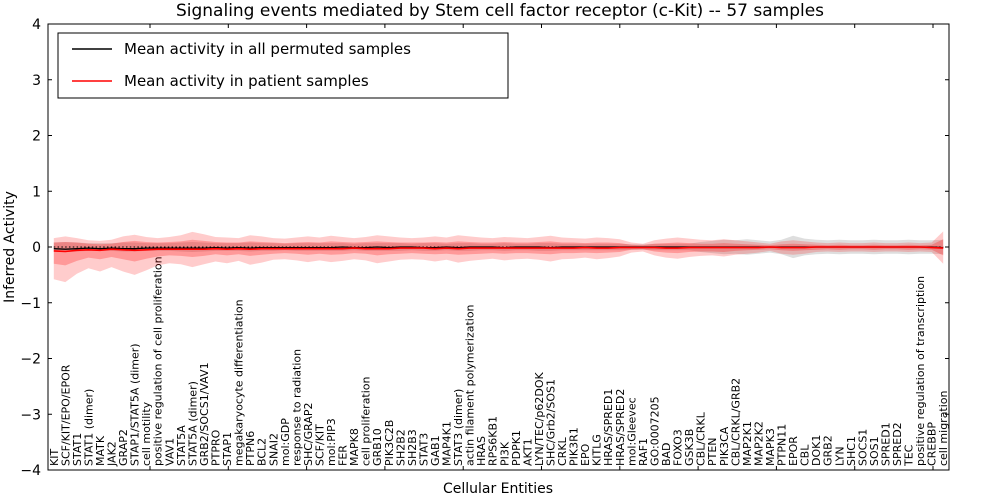  I want to click on y-axis-label: Inferred Activity, so click(10, 247).